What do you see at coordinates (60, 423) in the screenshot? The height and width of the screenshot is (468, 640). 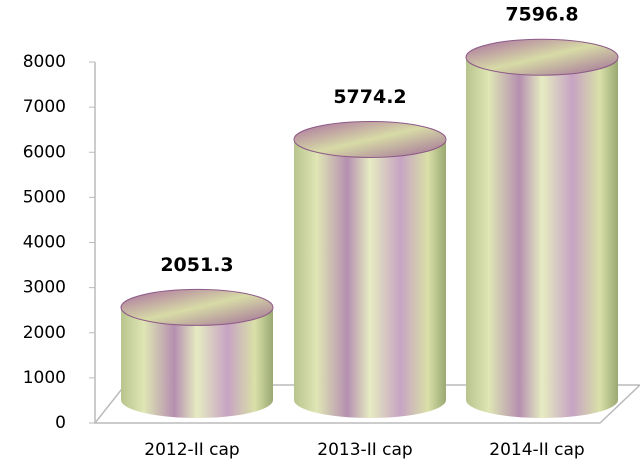 I see `y-tick-label: 0` at bounding box center [60, 423].